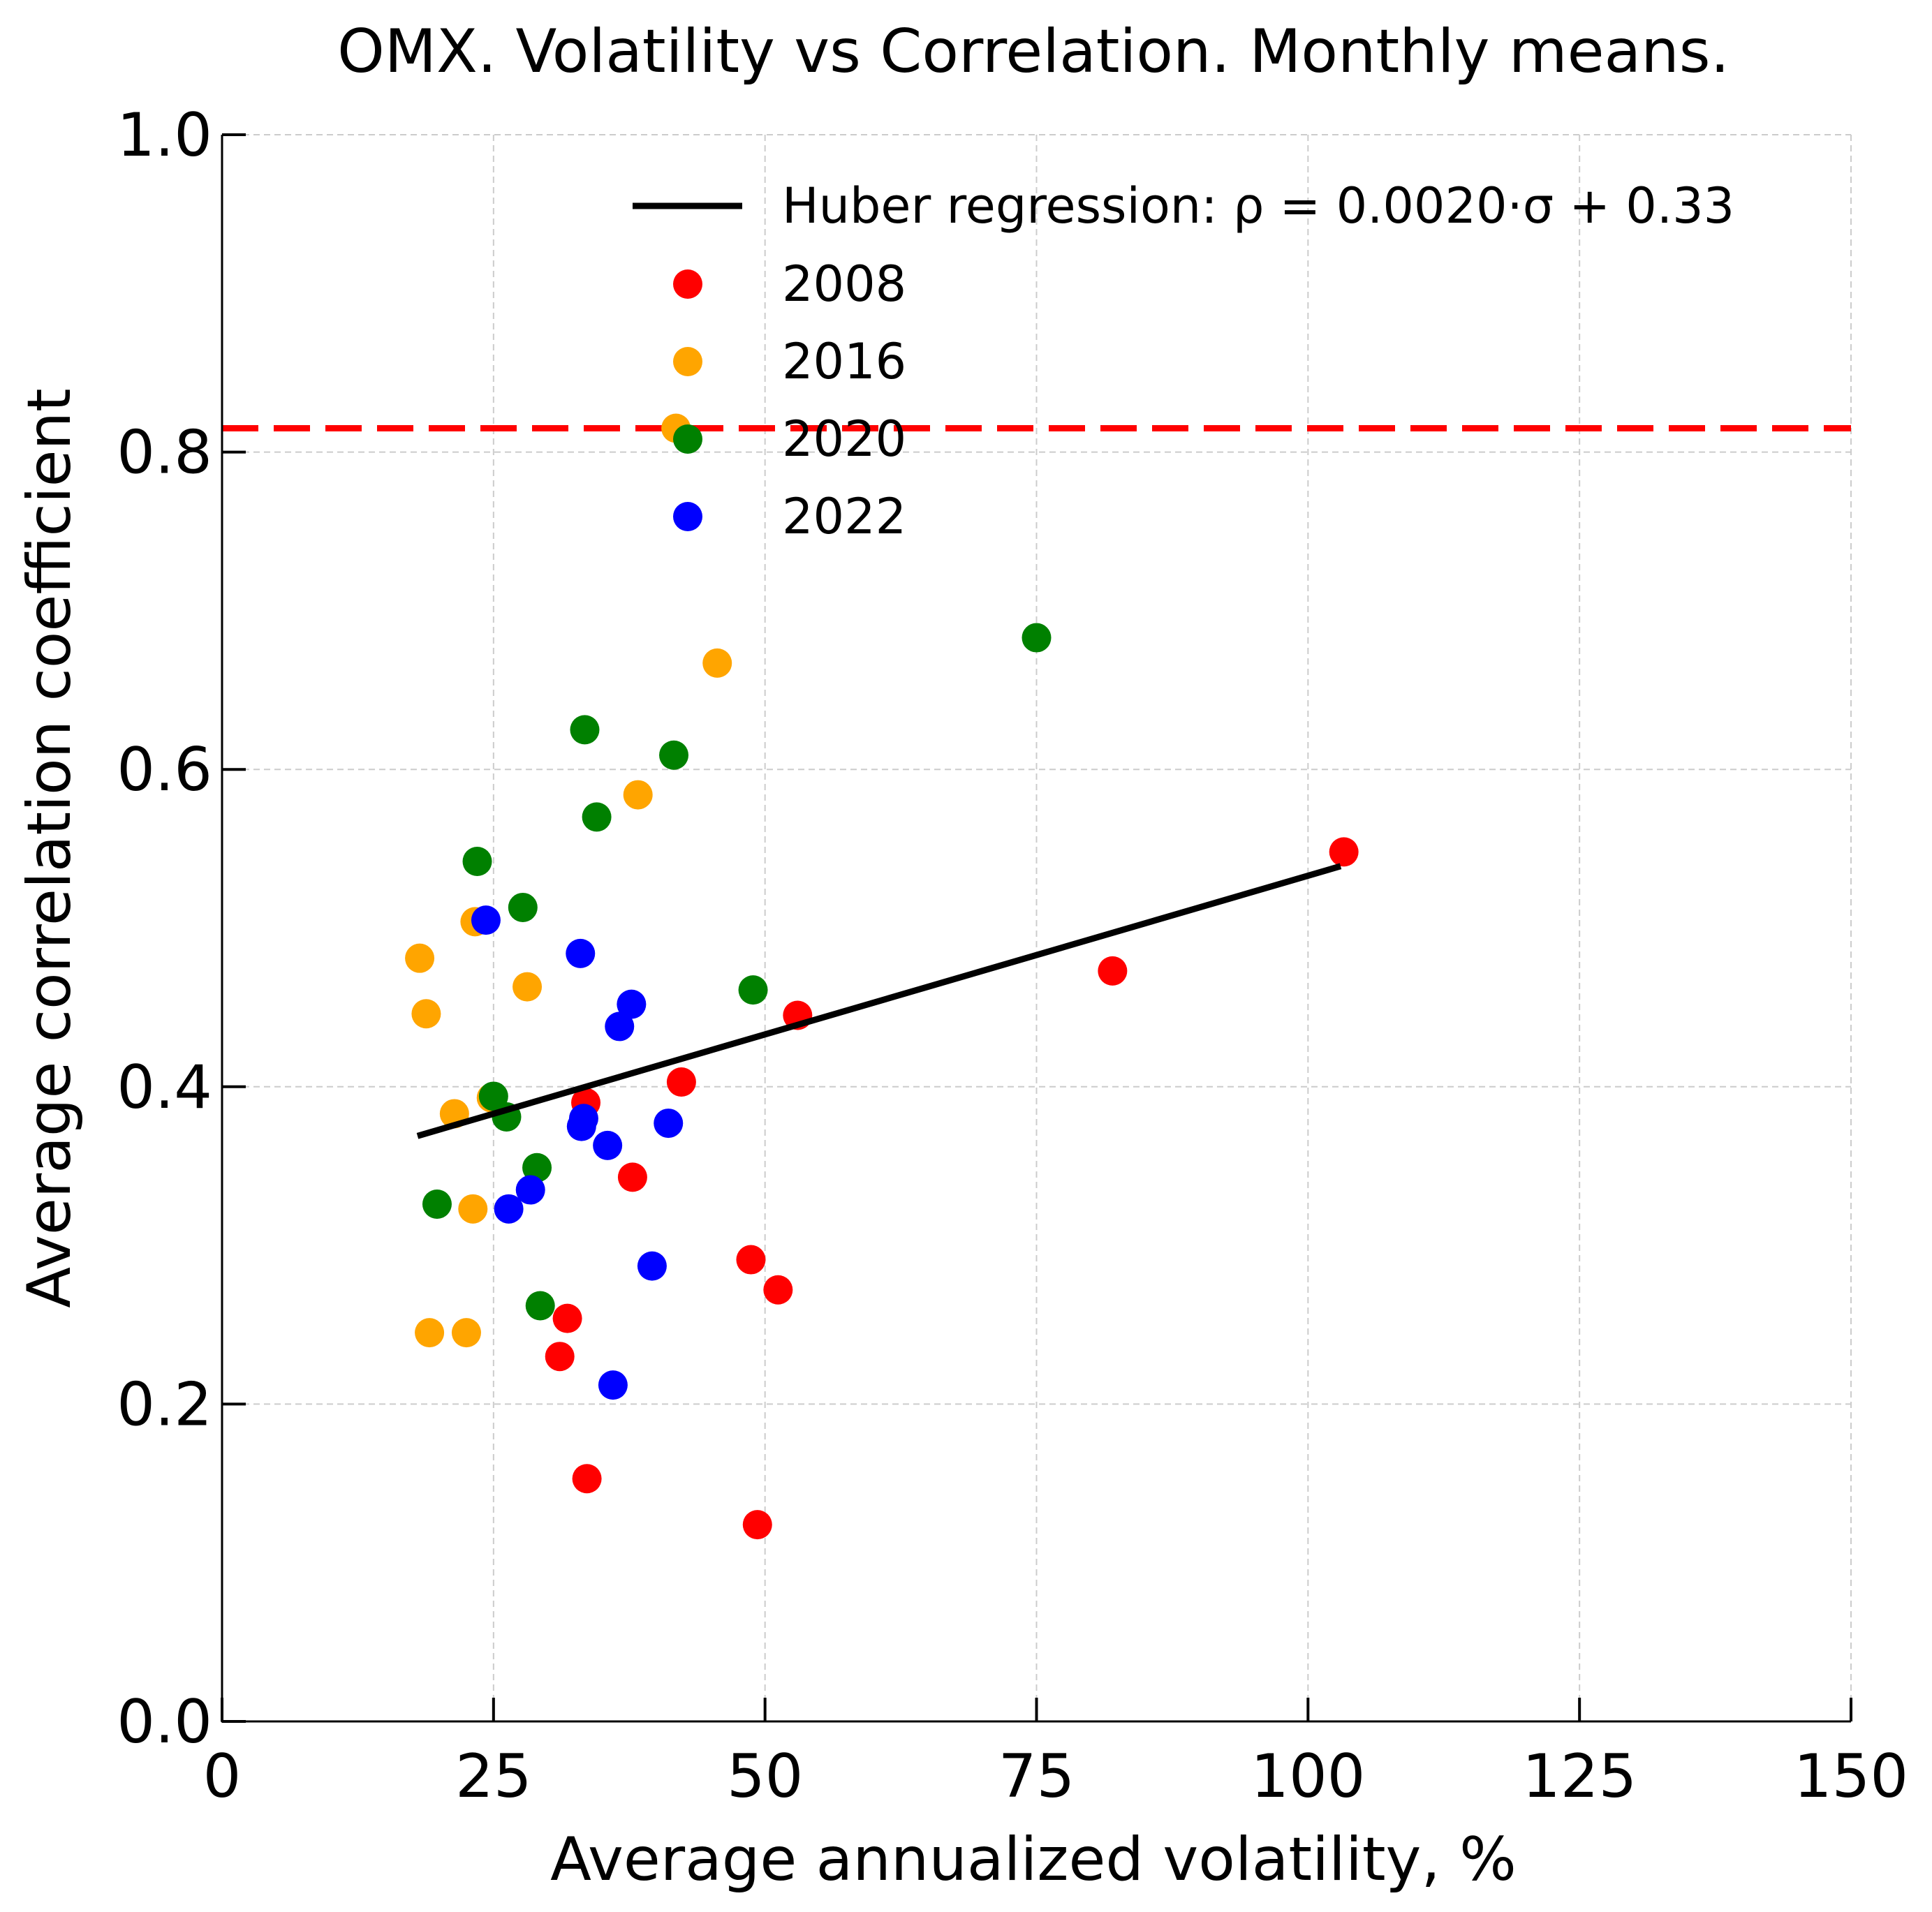 Image resolution: width=1932 pixels, height=1912 pixels. What do you see at coordinates (1037, 1777) in the screenshot?
I see `x-tick-label: 75` at bounding box center [1037, 1777].